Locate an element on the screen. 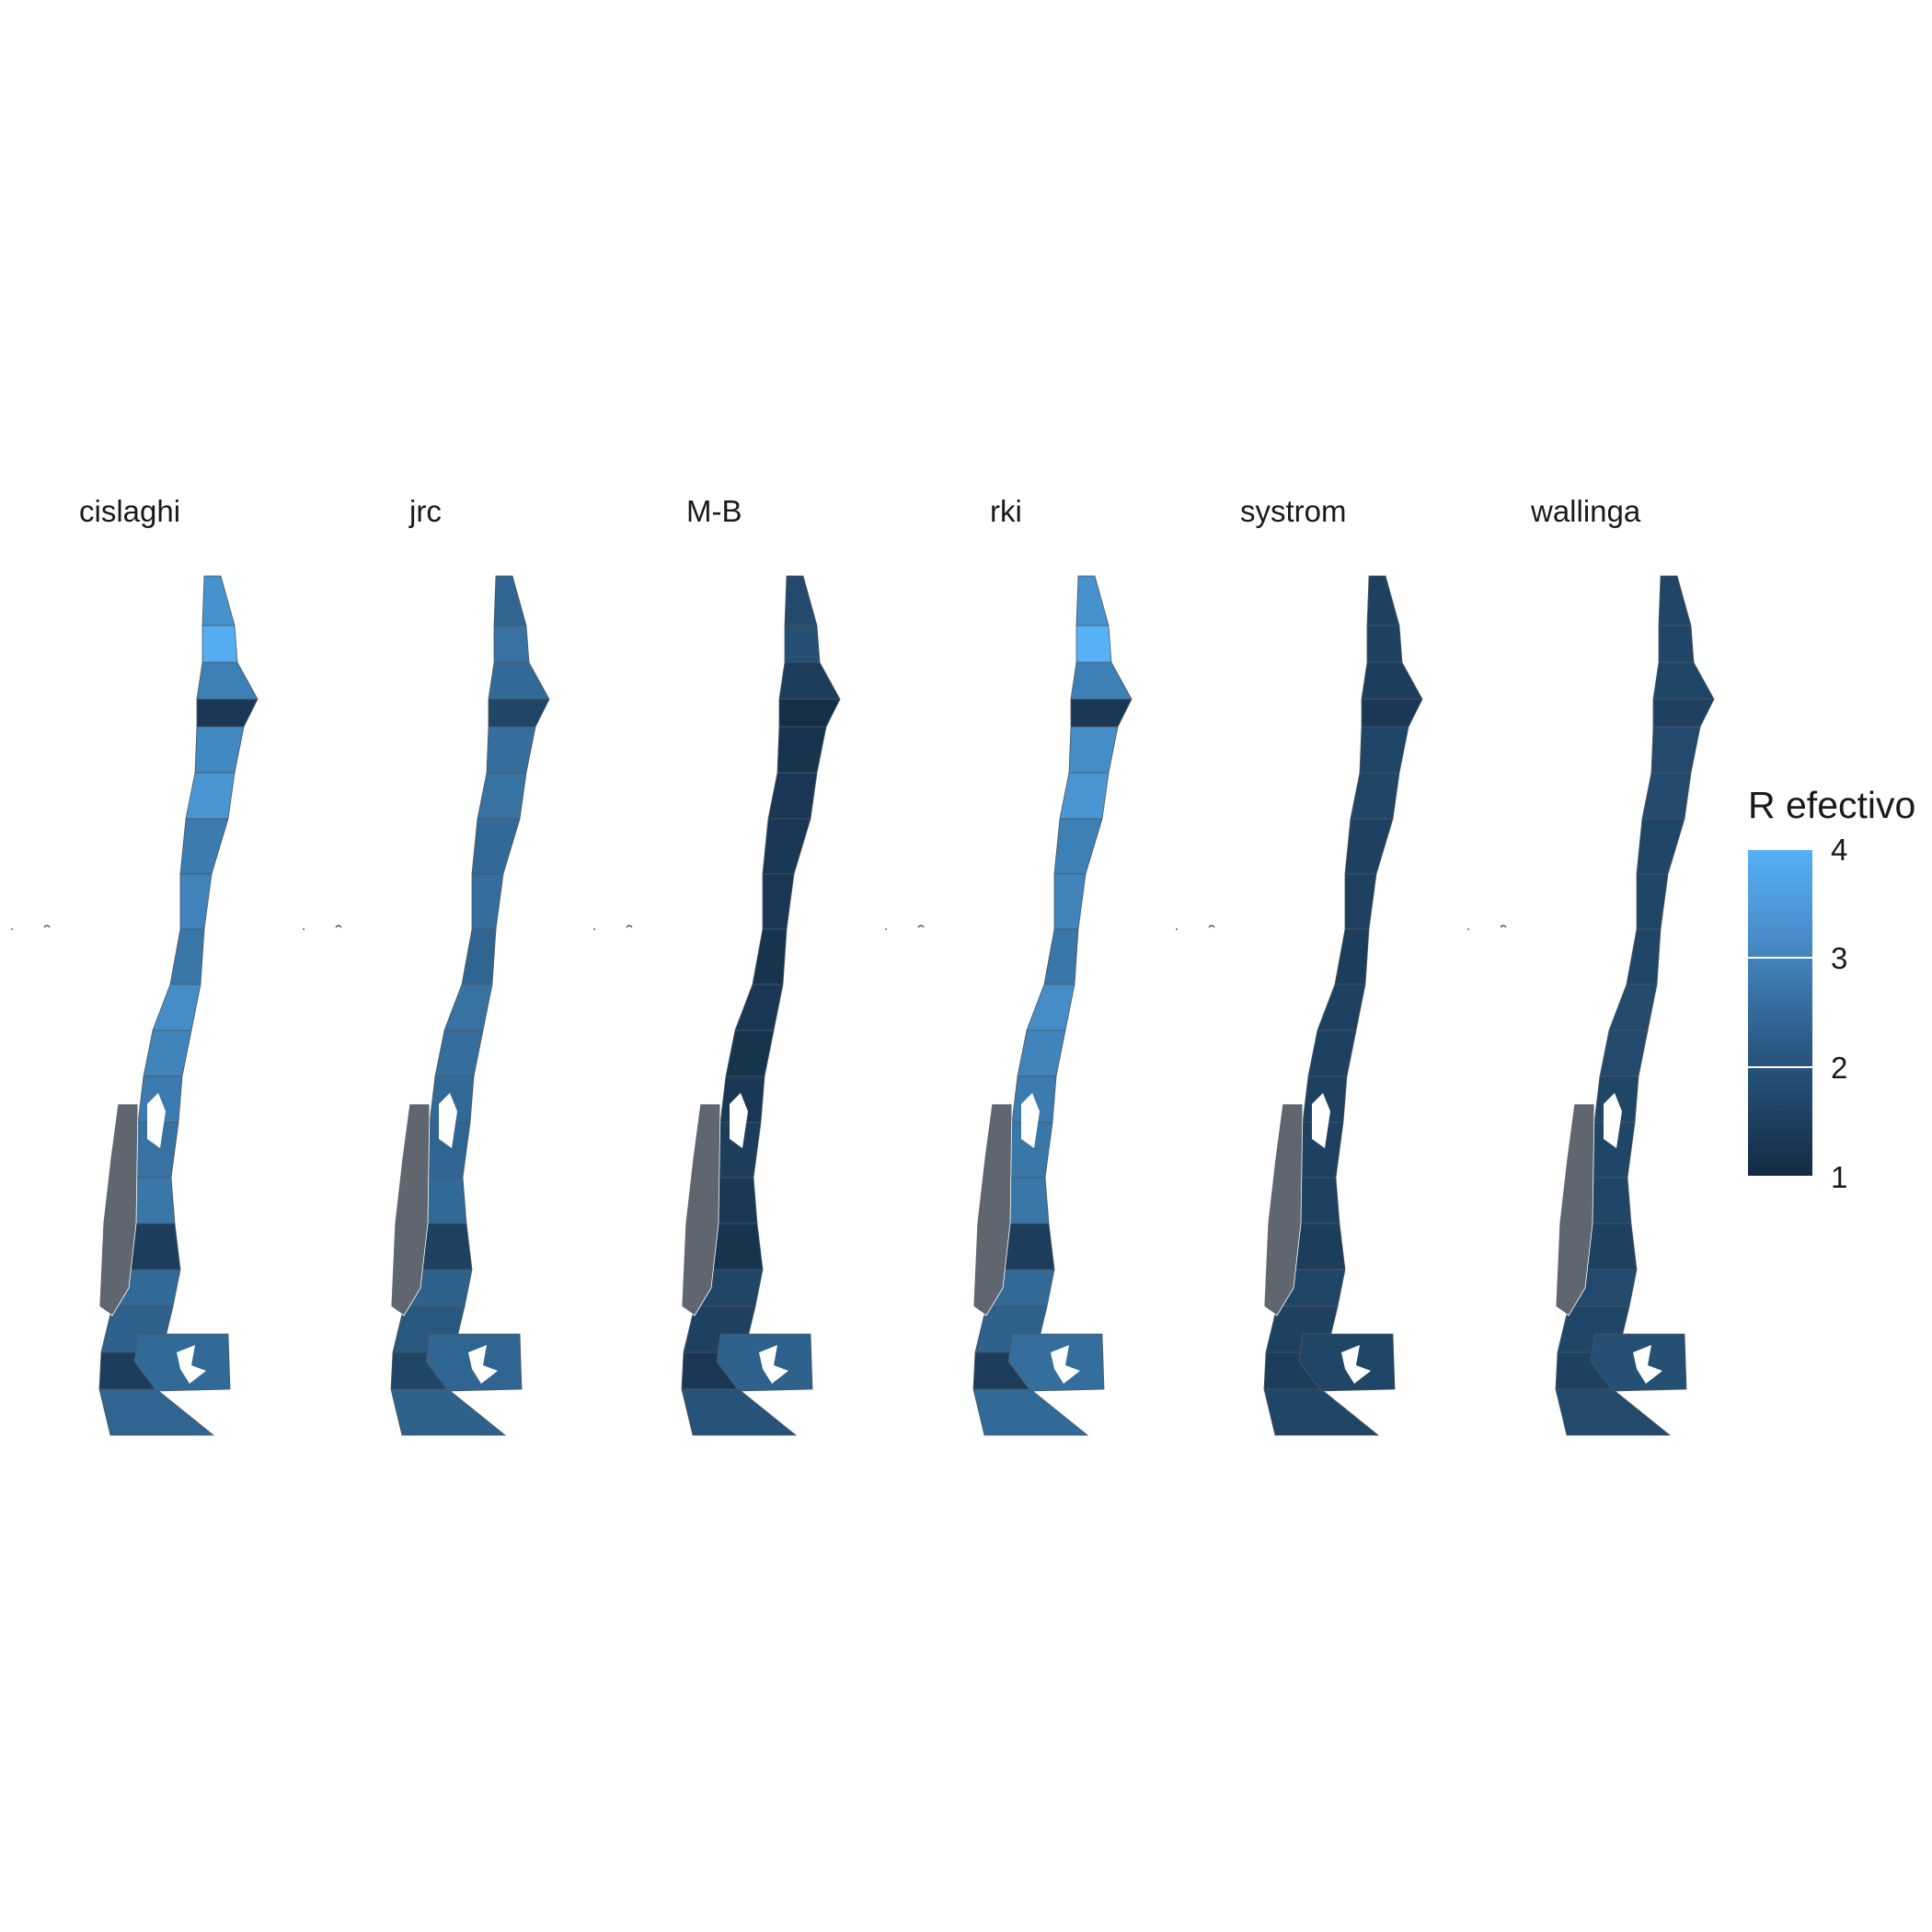  legend-tick-label-2: 2 is located at coordinates (1839, 1068).